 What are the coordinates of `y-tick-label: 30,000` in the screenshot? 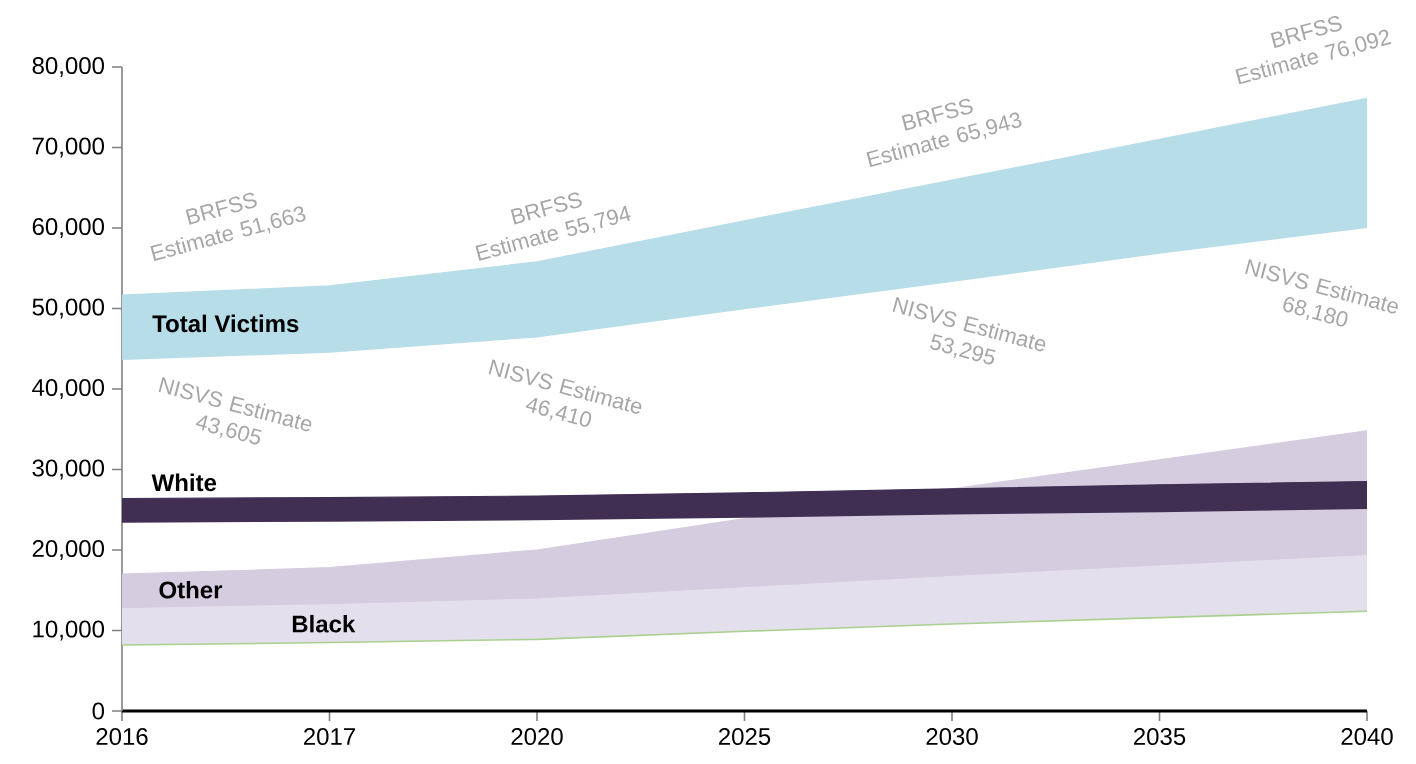 It's located at (68, 469).